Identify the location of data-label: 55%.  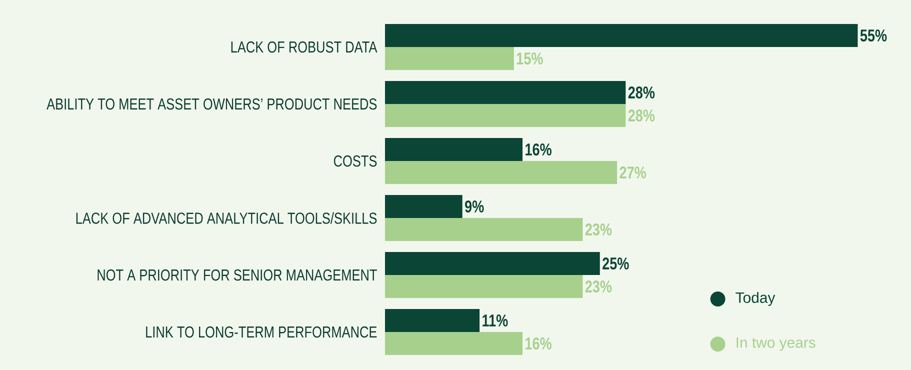
(873, 36).